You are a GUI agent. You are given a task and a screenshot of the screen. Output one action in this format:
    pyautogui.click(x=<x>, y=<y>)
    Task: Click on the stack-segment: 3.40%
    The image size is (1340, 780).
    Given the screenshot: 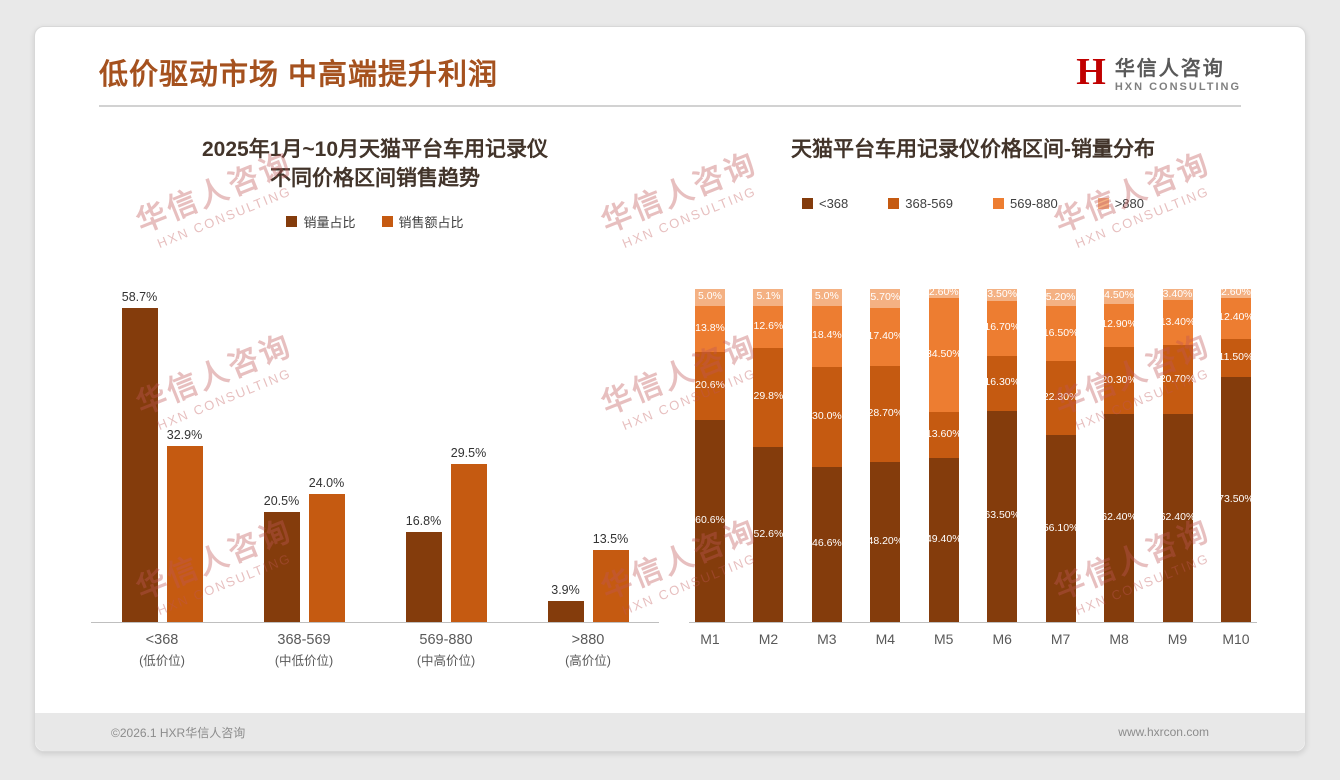 What is the action you would take?
    pyautogui.click(x=1177, y=294)
    